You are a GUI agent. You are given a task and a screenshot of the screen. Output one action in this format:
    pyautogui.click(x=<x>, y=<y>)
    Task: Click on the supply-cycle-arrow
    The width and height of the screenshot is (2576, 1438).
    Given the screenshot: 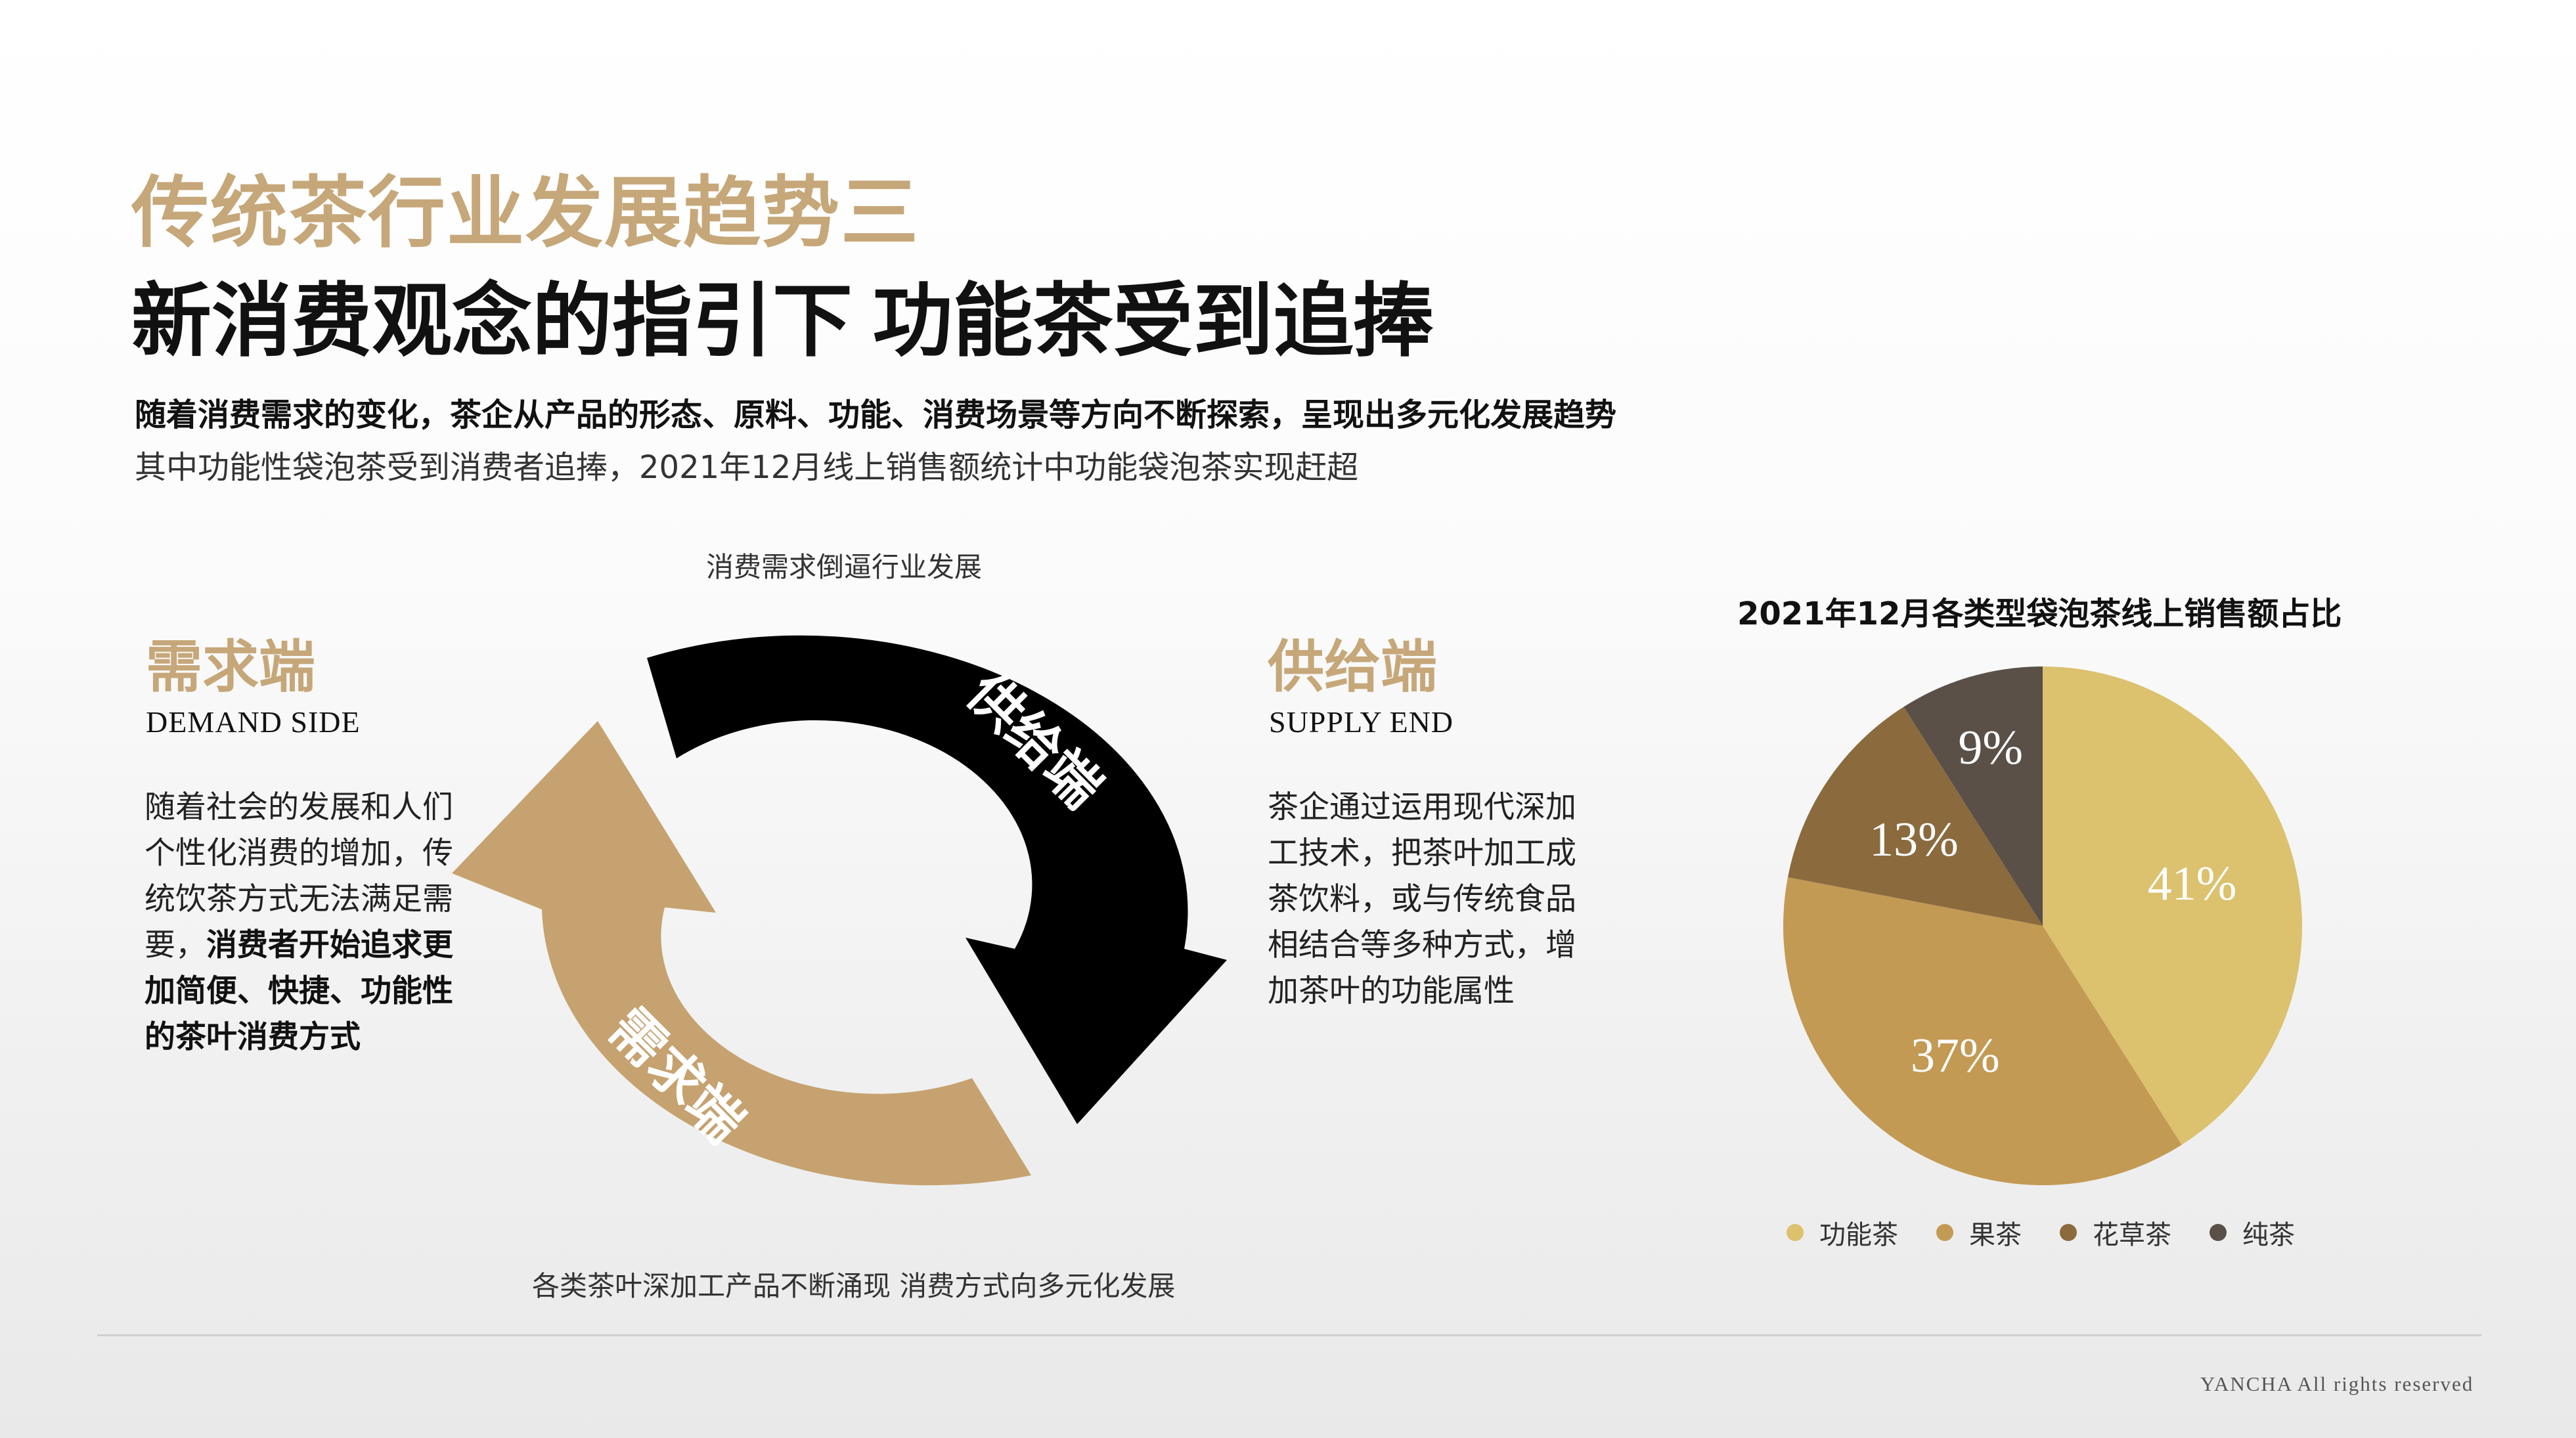 What is the action you would take?
    pyautogui.click(x=937, y=880)
    